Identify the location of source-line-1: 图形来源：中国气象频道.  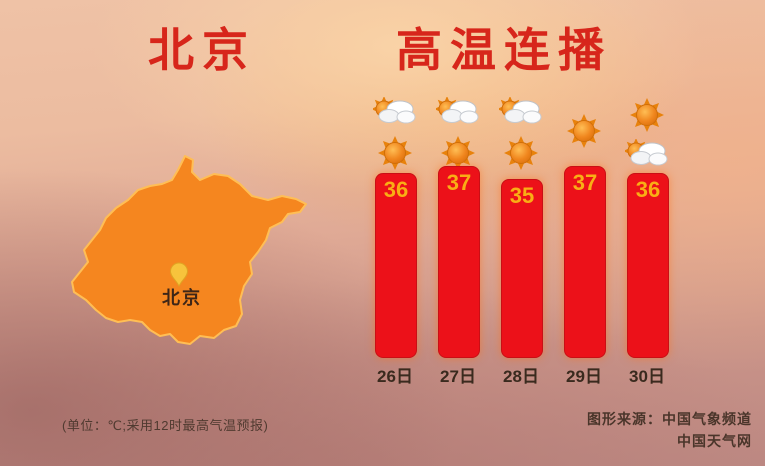
(669, 419).